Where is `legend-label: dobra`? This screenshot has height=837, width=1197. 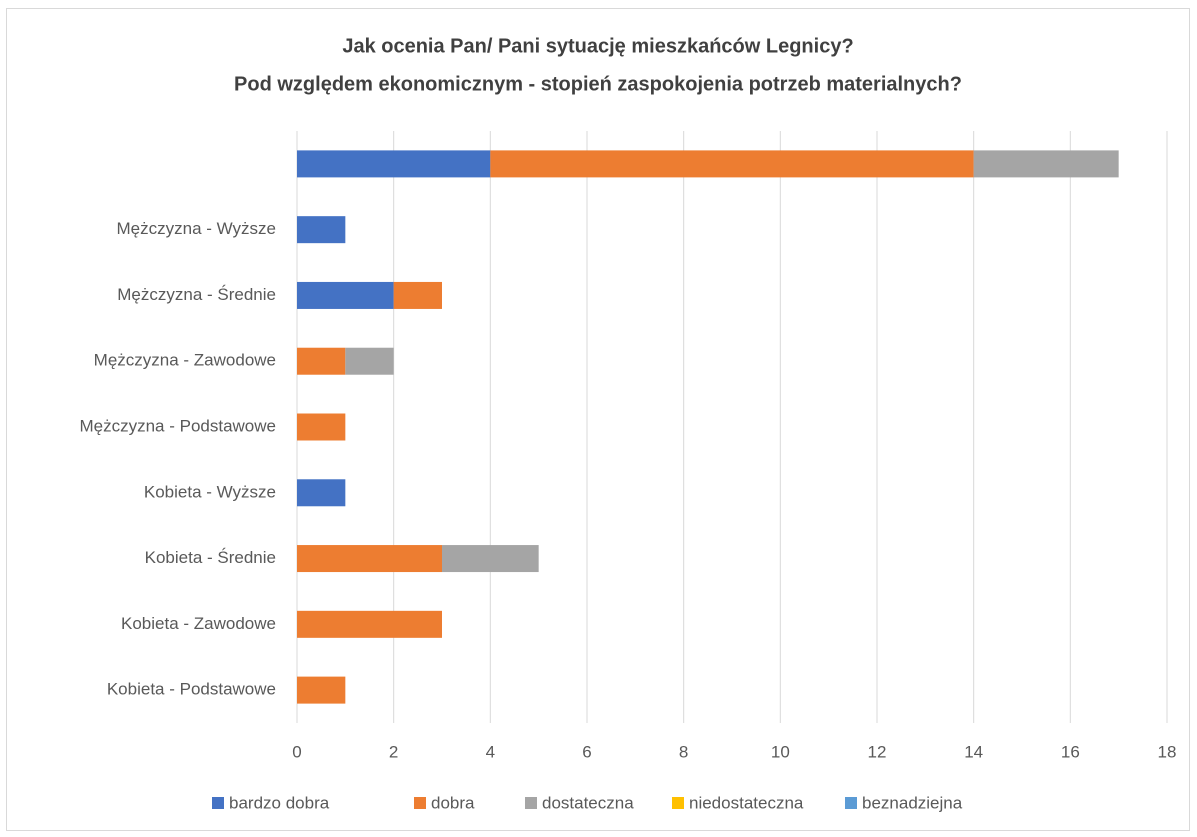
legend-label: dobra is located at coordinates (453, 802).